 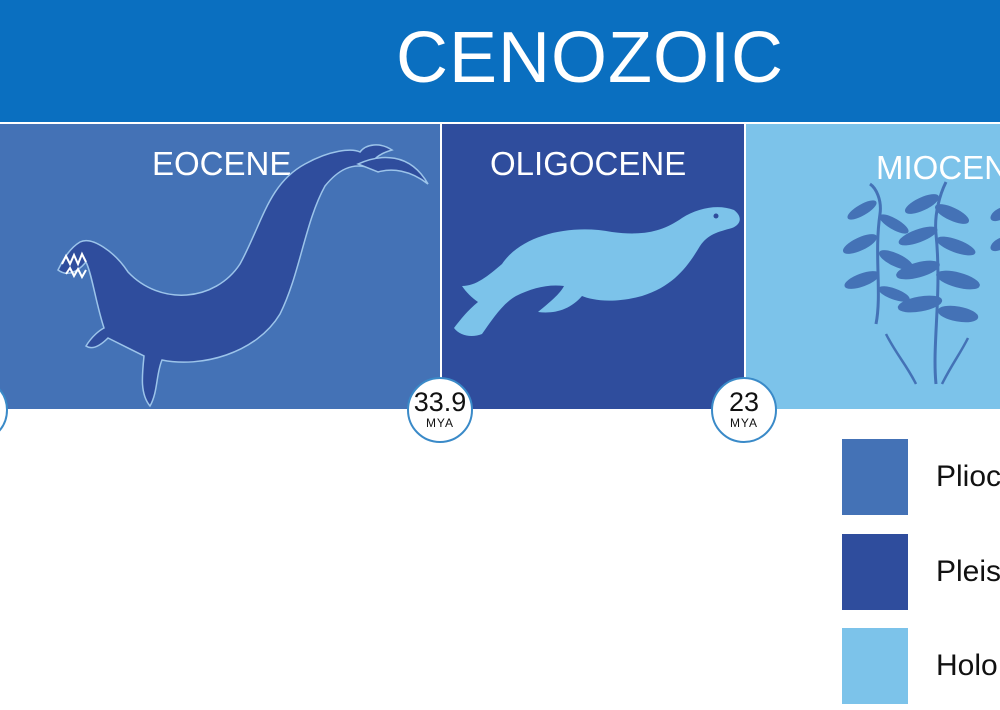 What do you see at coordinates (222, 163) in the screenshot?
I see `epoch-label-eocene: EOCENE` at bounding box center [222, 163].